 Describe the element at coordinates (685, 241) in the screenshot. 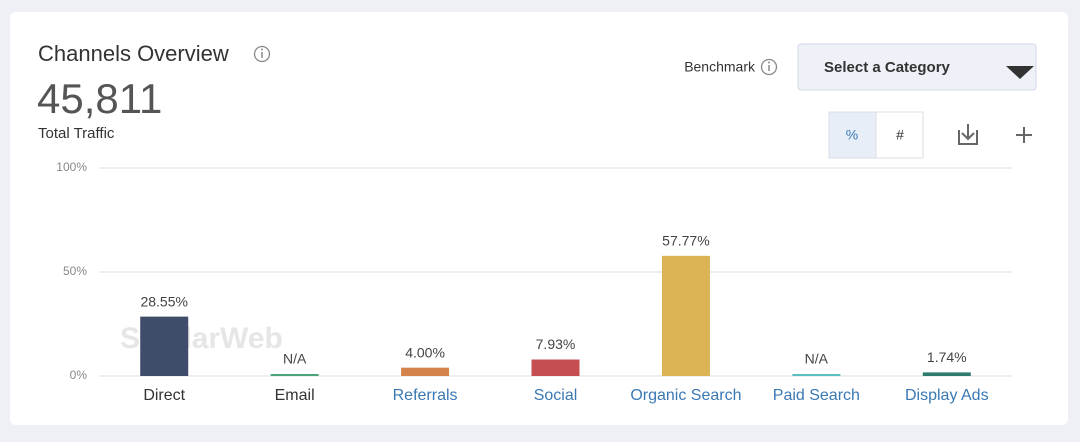

I see `value-label: 57.77%` at that location.